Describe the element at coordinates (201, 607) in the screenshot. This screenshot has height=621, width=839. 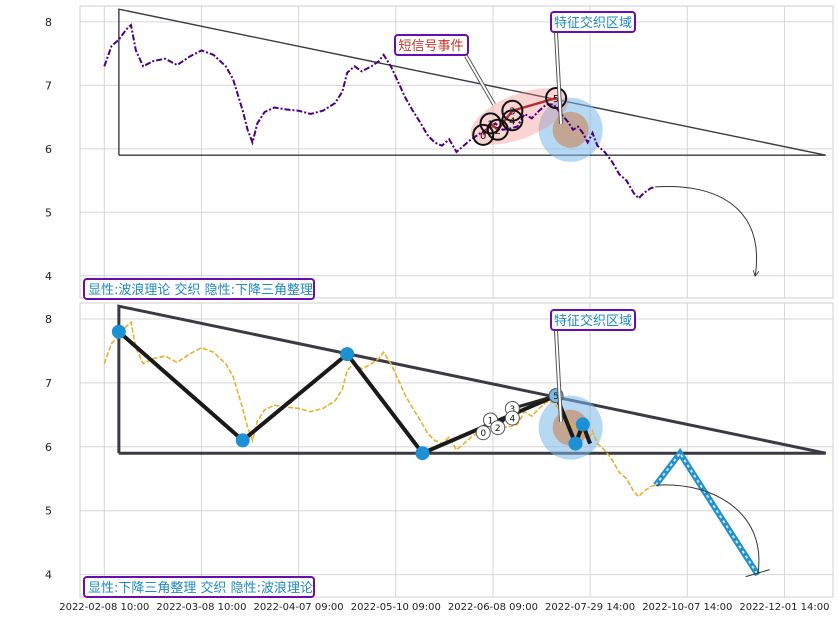
I see `x-tick-label: 2022-03-08 10:00` at that location.